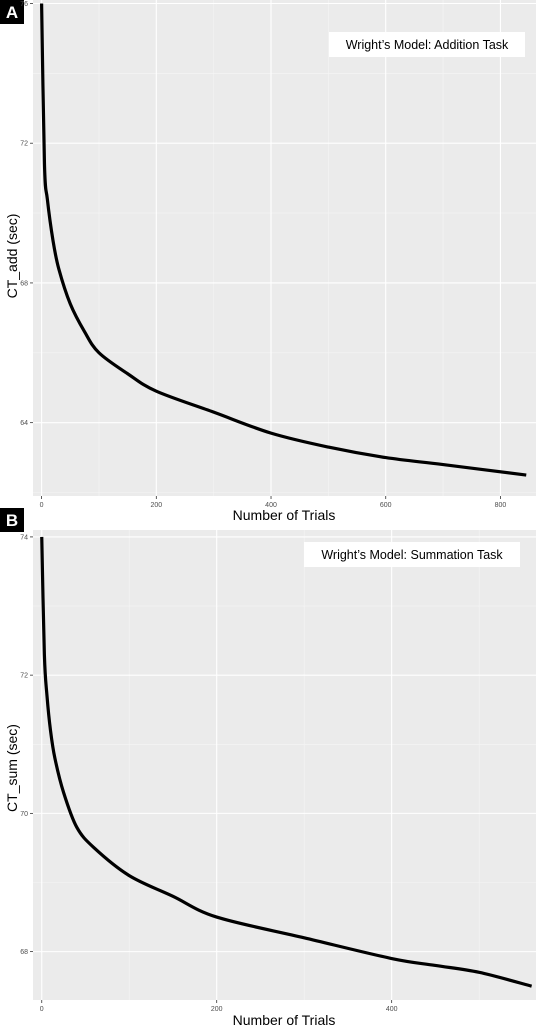 The image size is (536, 1028). What do you see at coordinates (24, 283) in the screenshot?
I see `panel-a-y-tick-label: 68` at bounding box center [24, 283].